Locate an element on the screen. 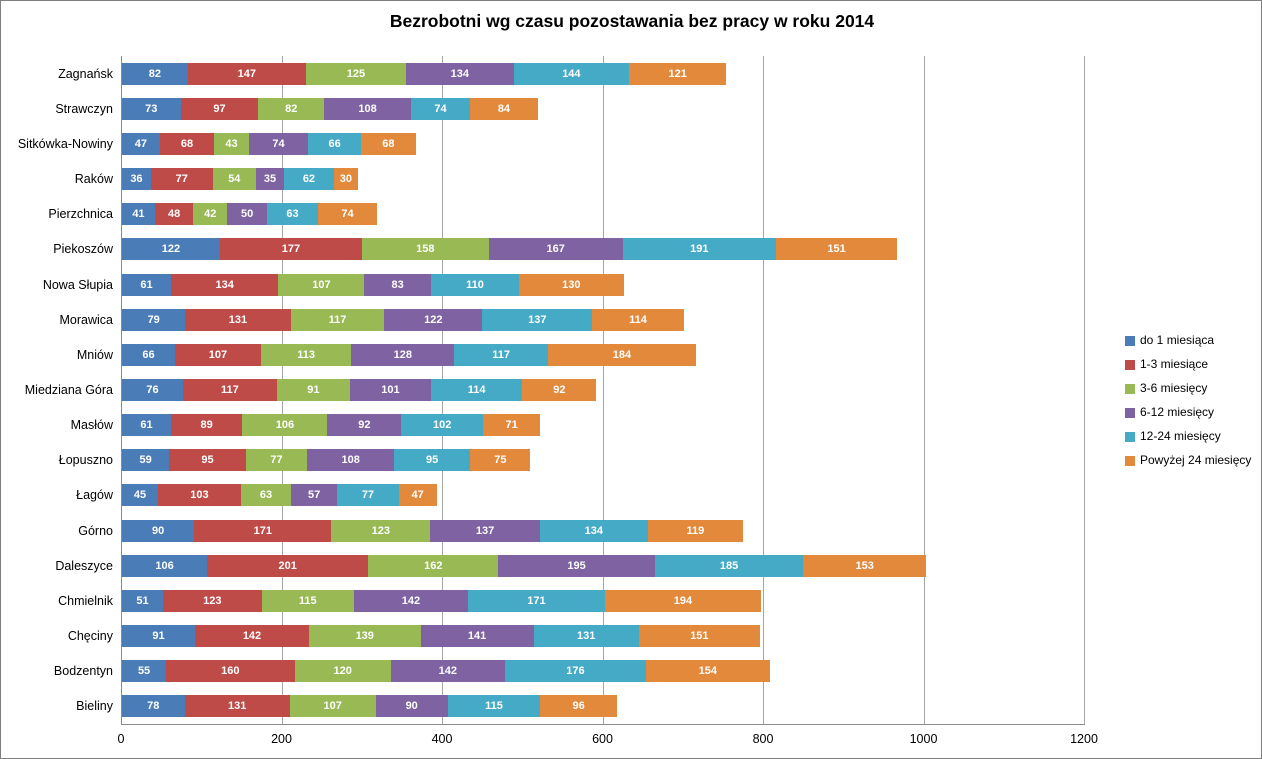 Image resolution: width=1262 pixels, height=759 pixels. bar-segment: 120 is located at coordinates (342, 671).